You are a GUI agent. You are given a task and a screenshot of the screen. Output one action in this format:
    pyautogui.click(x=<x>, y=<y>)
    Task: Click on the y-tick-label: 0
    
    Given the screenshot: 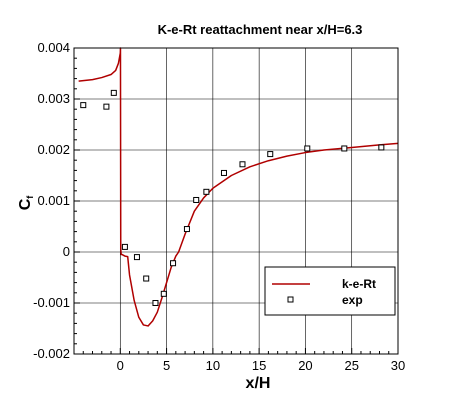 What is the action you would take?
    pyautogui.click(x=66, y=251)
    